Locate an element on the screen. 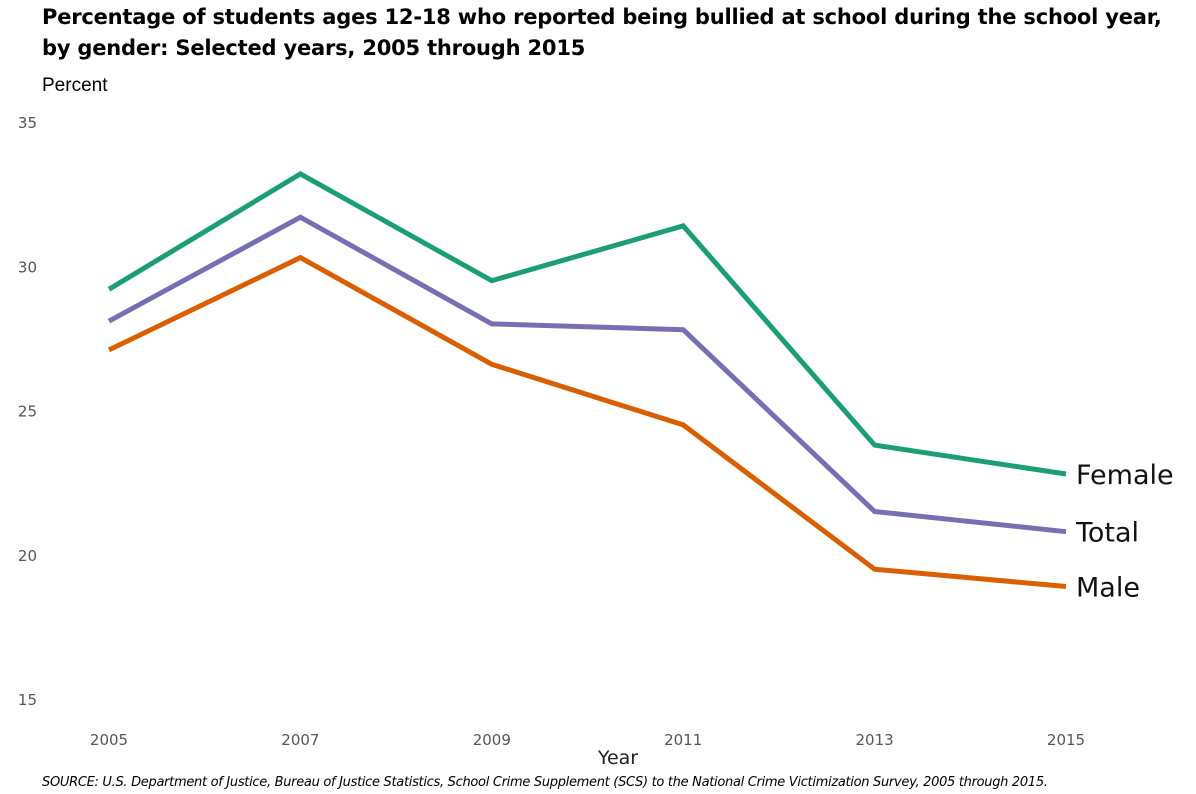 The height and width of the screenshot is (794, 1196). x-tick-label: 2005 is located at coordinates (109, 740).